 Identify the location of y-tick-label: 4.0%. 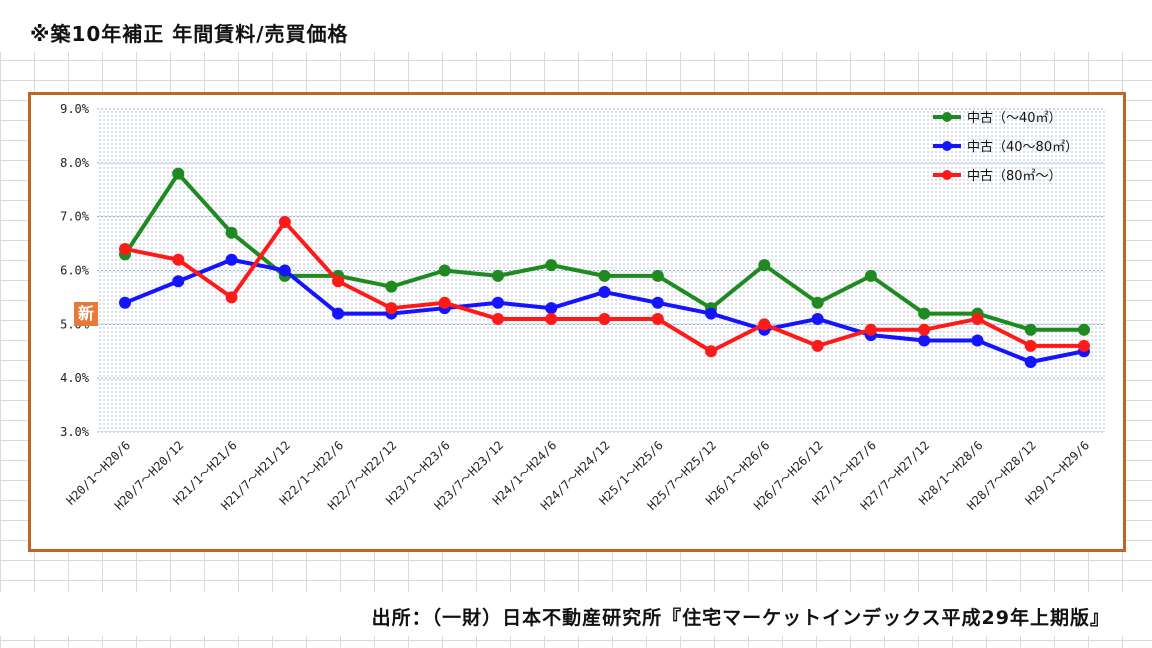
(75, 378).